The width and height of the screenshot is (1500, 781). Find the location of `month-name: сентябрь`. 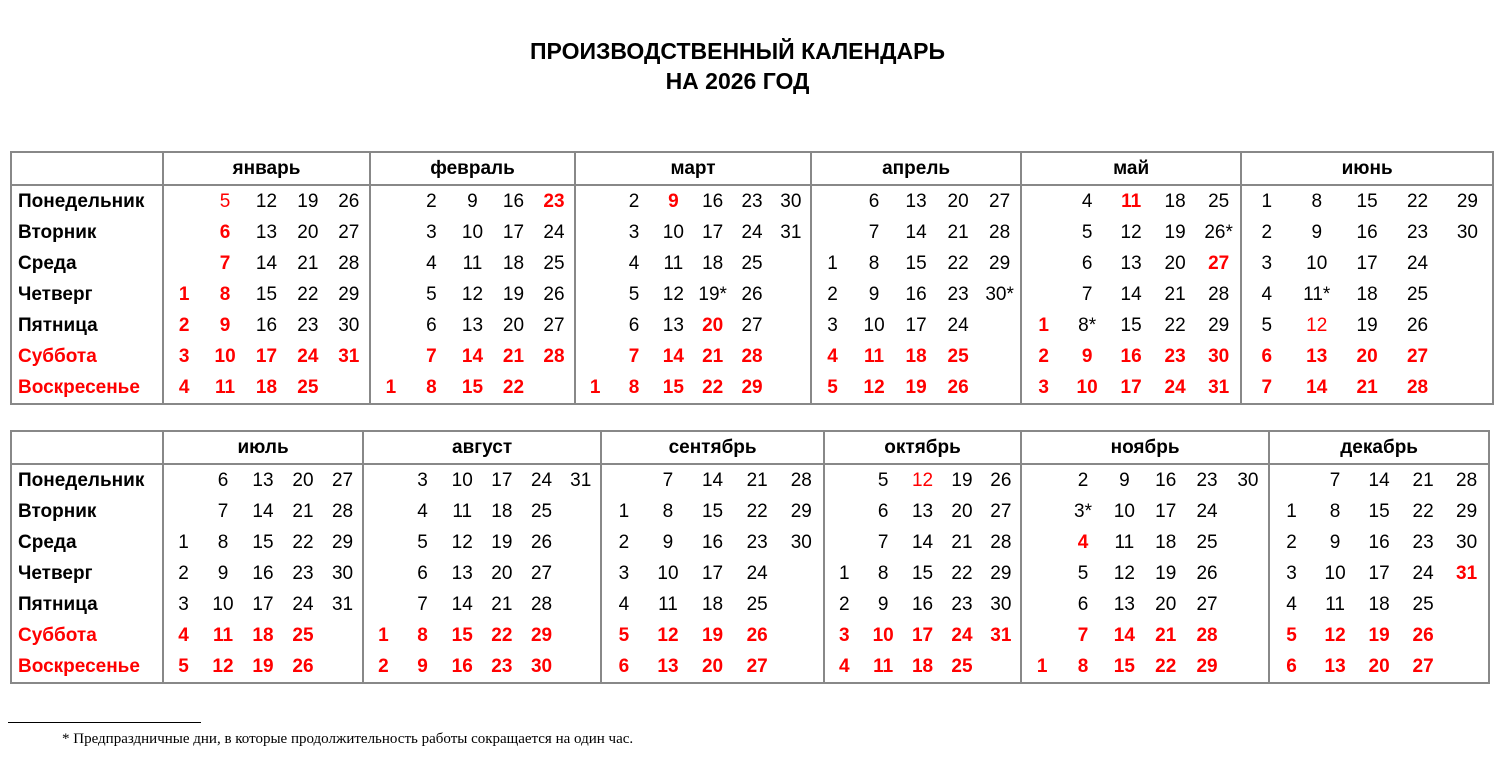

month-name: сентябрь is located at coordinates (712, 448).